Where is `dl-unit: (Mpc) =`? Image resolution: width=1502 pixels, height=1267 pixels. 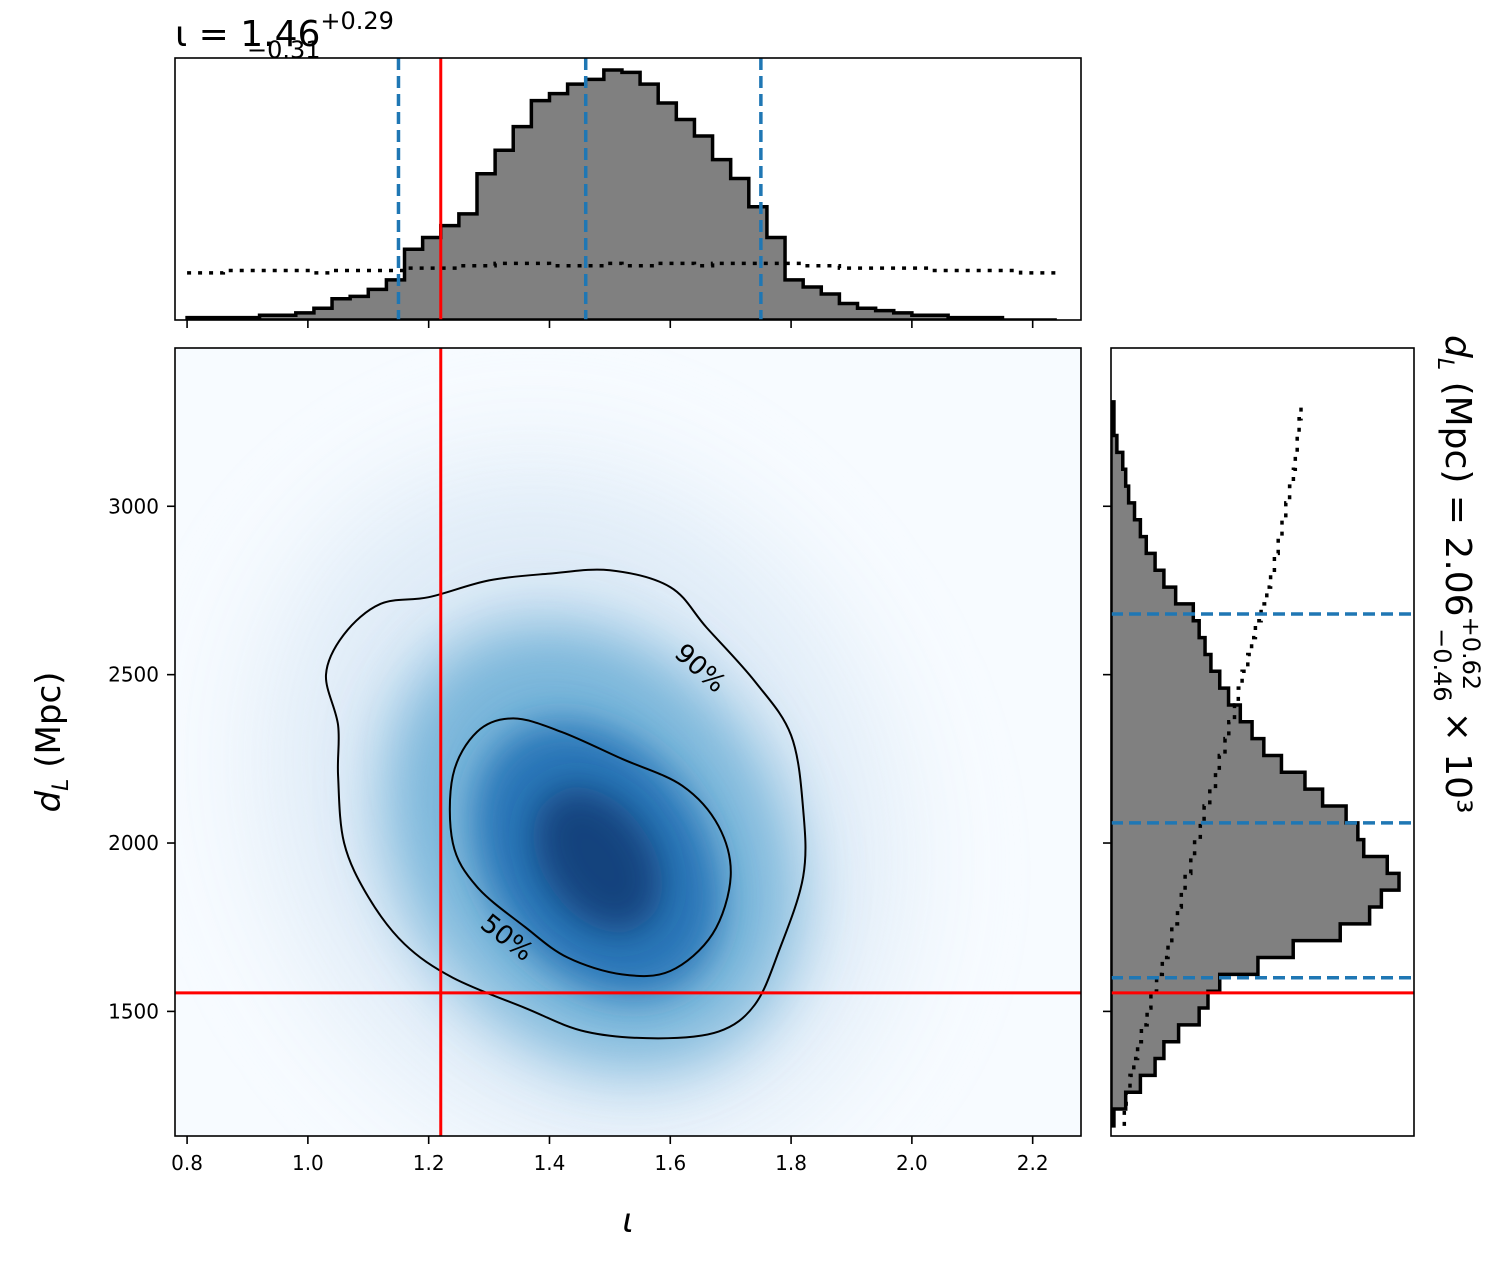
dl-unit: (Mpc) = is located at coordinates (1457, 453).